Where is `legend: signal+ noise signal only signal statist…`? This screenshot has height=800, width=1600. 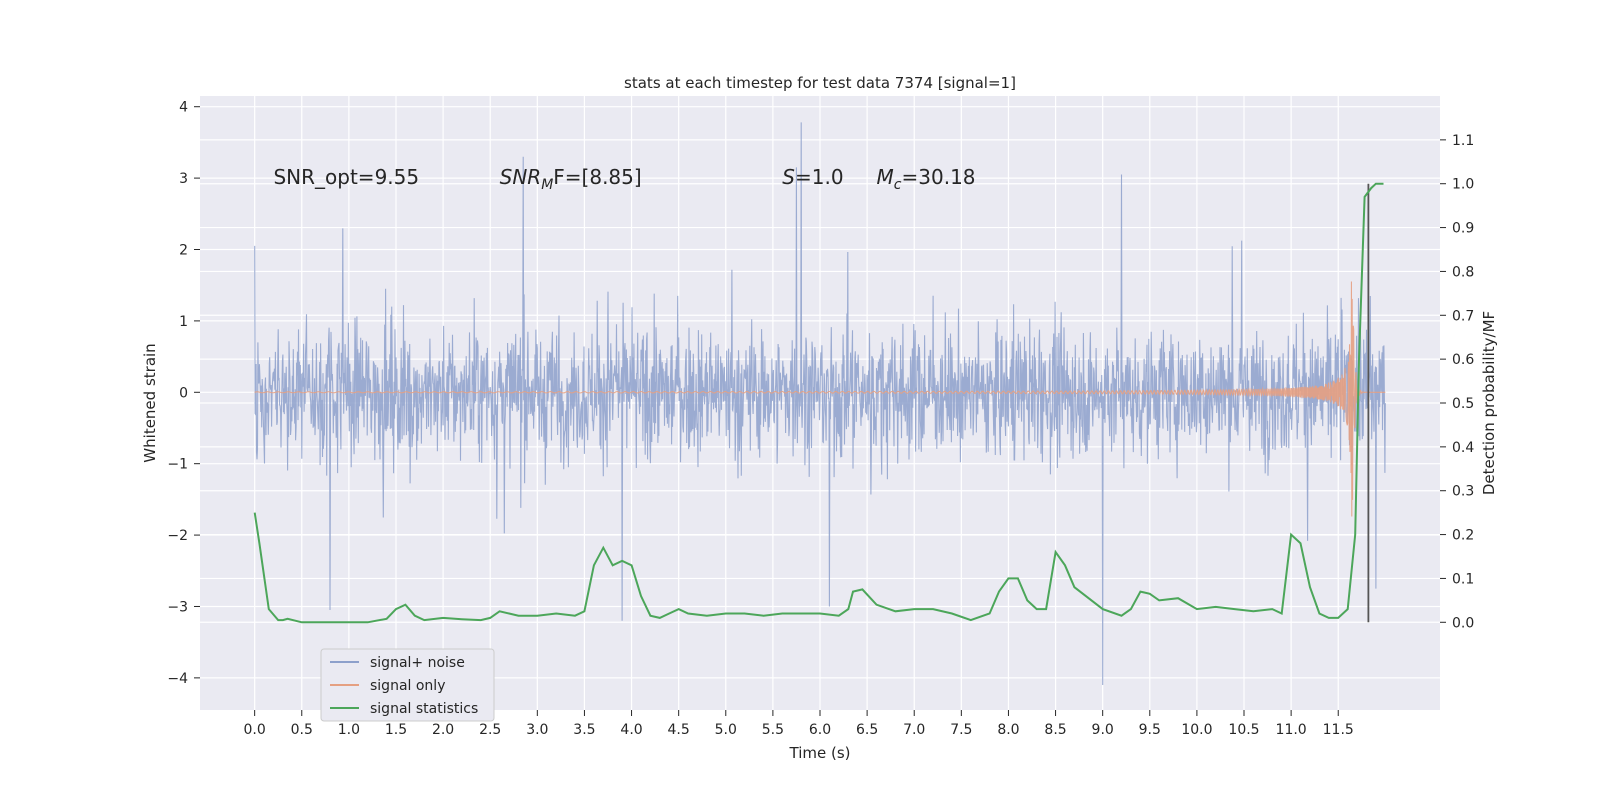
legend: signal+ noise signal only signal statist… is located at coordinates (407, 685).